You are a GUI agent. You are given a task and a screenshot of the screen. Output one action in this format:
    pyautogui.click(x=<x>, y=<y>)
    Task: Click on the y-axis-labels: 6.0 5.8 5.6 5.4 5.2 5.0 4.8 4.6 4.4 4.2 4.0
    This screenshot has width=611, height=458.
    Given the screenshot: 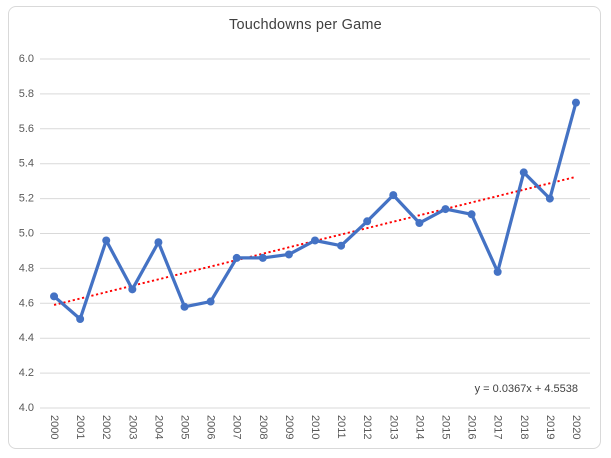 What is the action you would take?
    pyautogui.click(x=26, y=233)
    